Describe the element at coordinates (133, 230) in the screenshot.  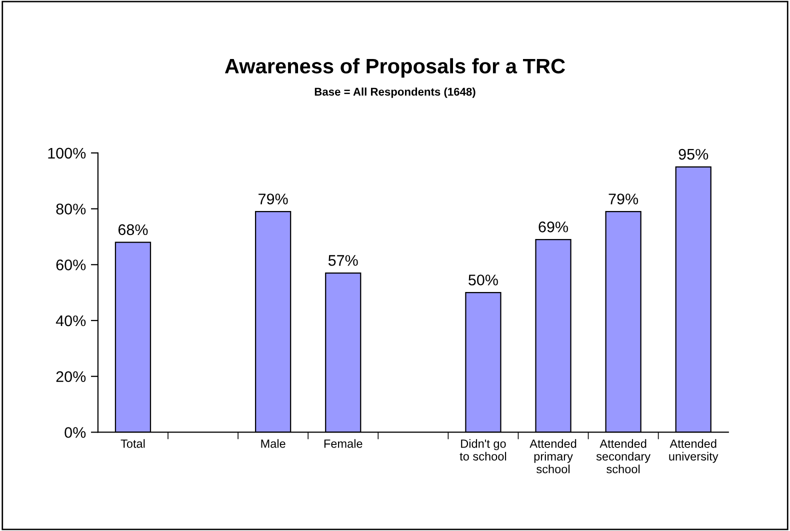
I see `data-label: 68%` at that location.